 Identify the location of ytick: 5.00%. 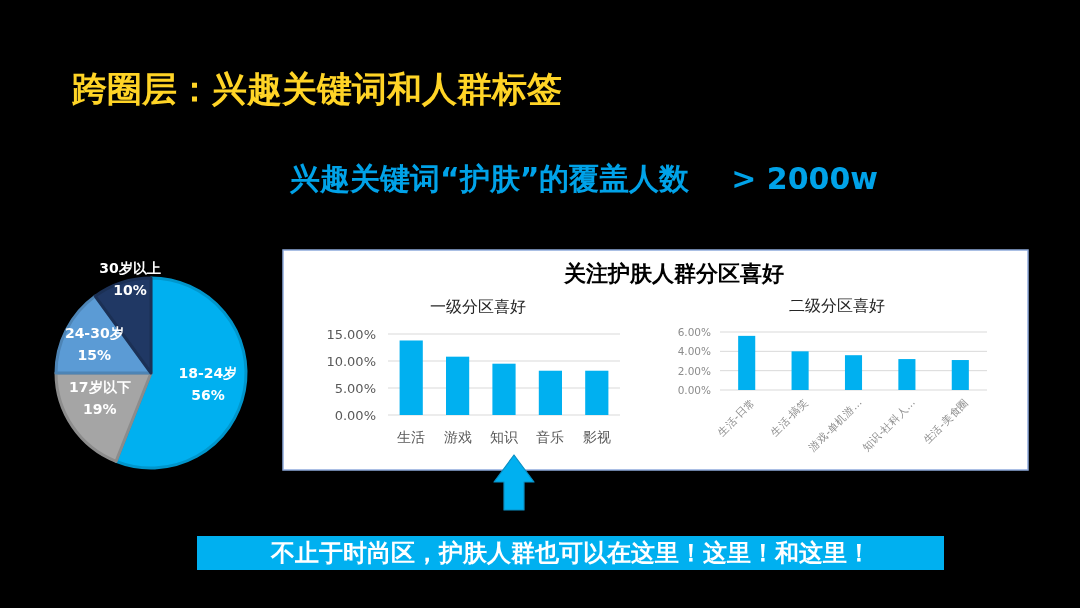
(355, 388).